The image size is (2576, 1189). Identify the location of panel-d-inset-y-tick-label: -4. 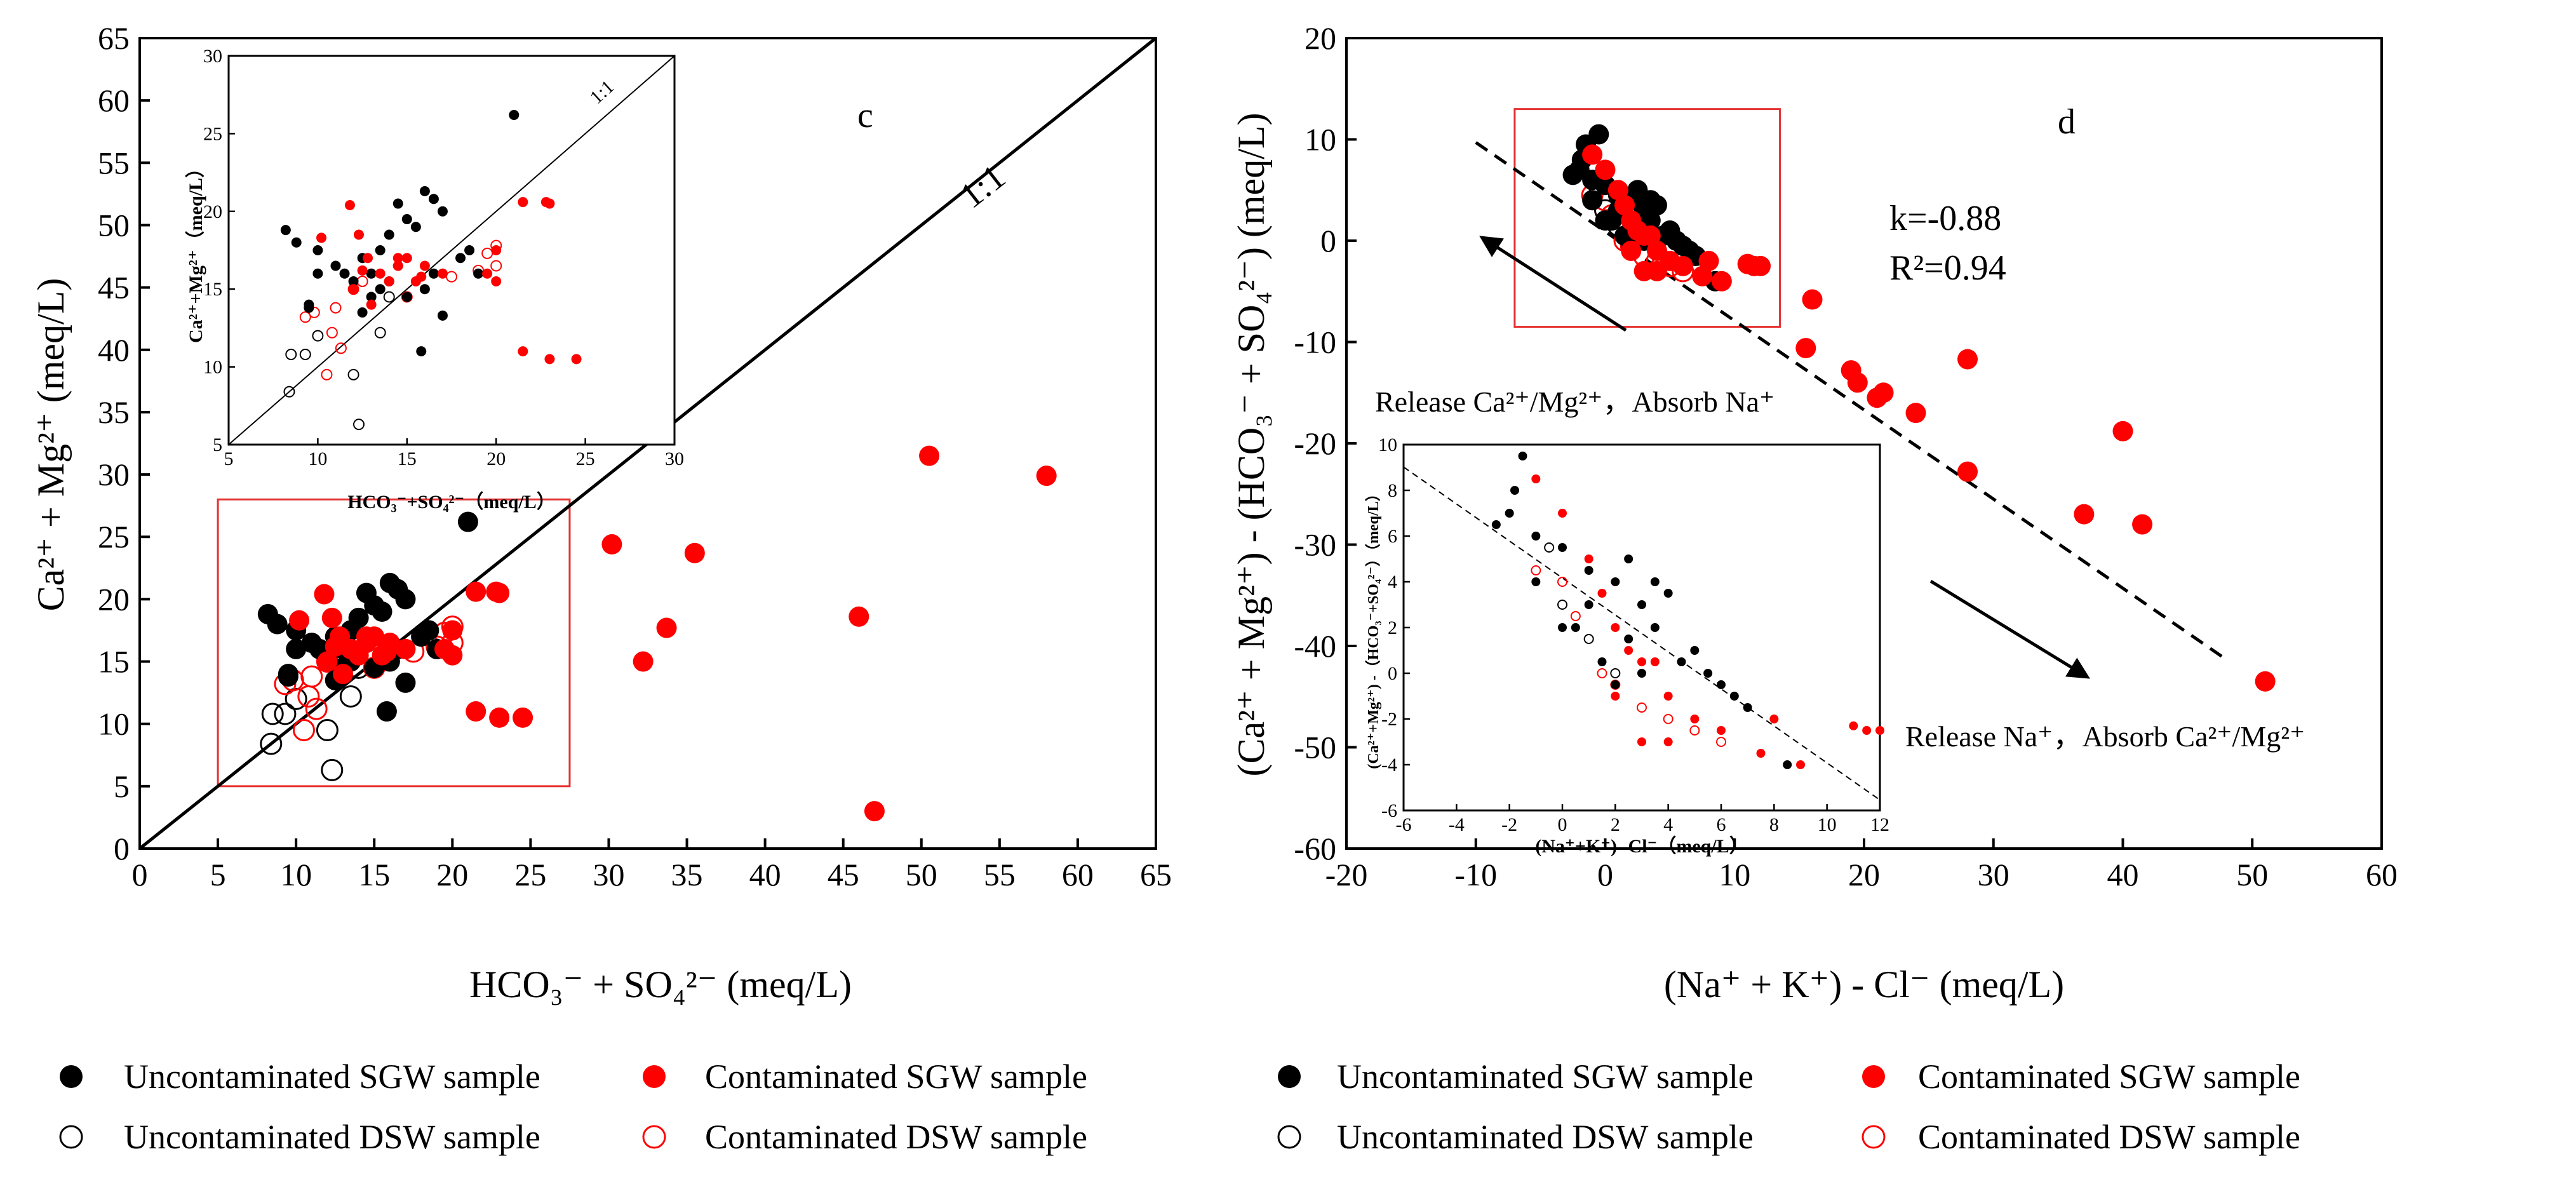
(1389, 765).